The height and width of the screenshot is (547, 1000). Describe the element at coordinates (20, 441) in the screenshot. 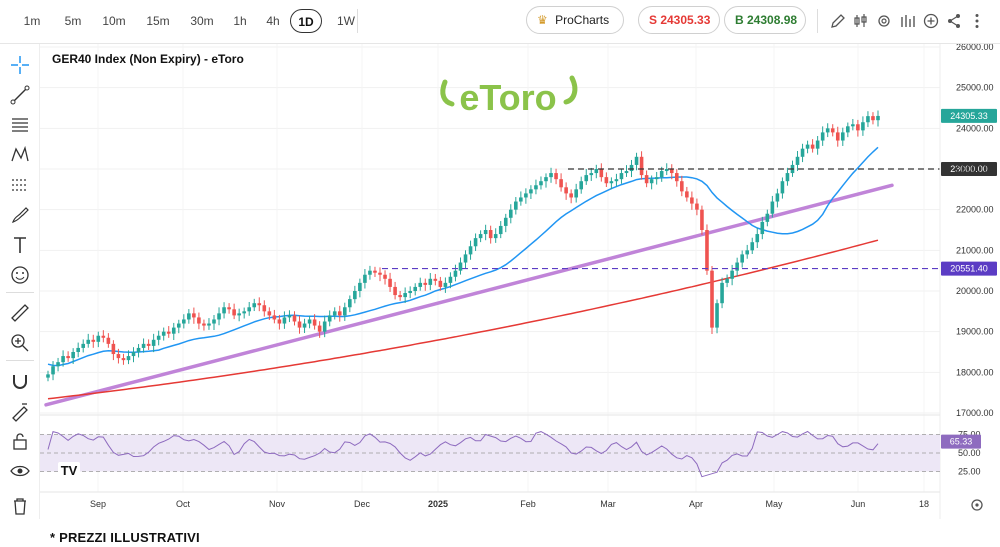

I see `lock-icon` at that location.